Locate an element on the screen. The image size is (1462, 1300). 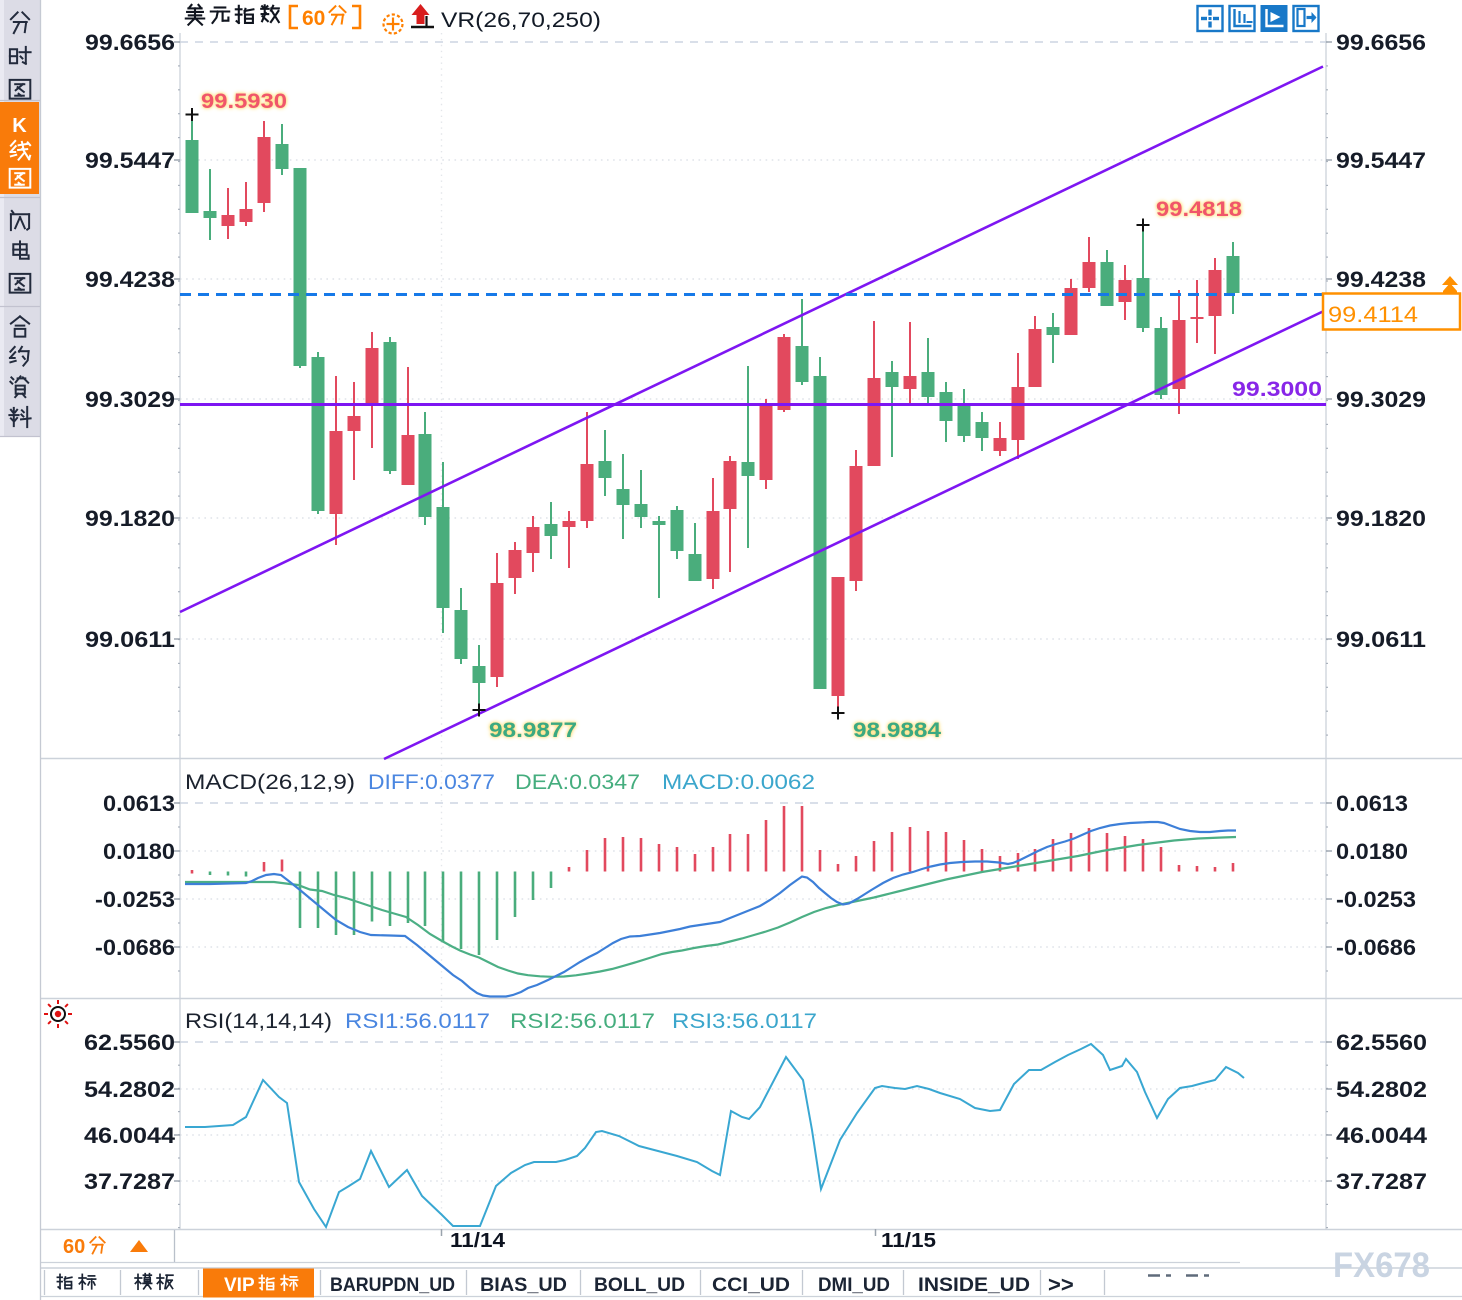
svg-text: 11/15 is located at coordinates (908, 1241).